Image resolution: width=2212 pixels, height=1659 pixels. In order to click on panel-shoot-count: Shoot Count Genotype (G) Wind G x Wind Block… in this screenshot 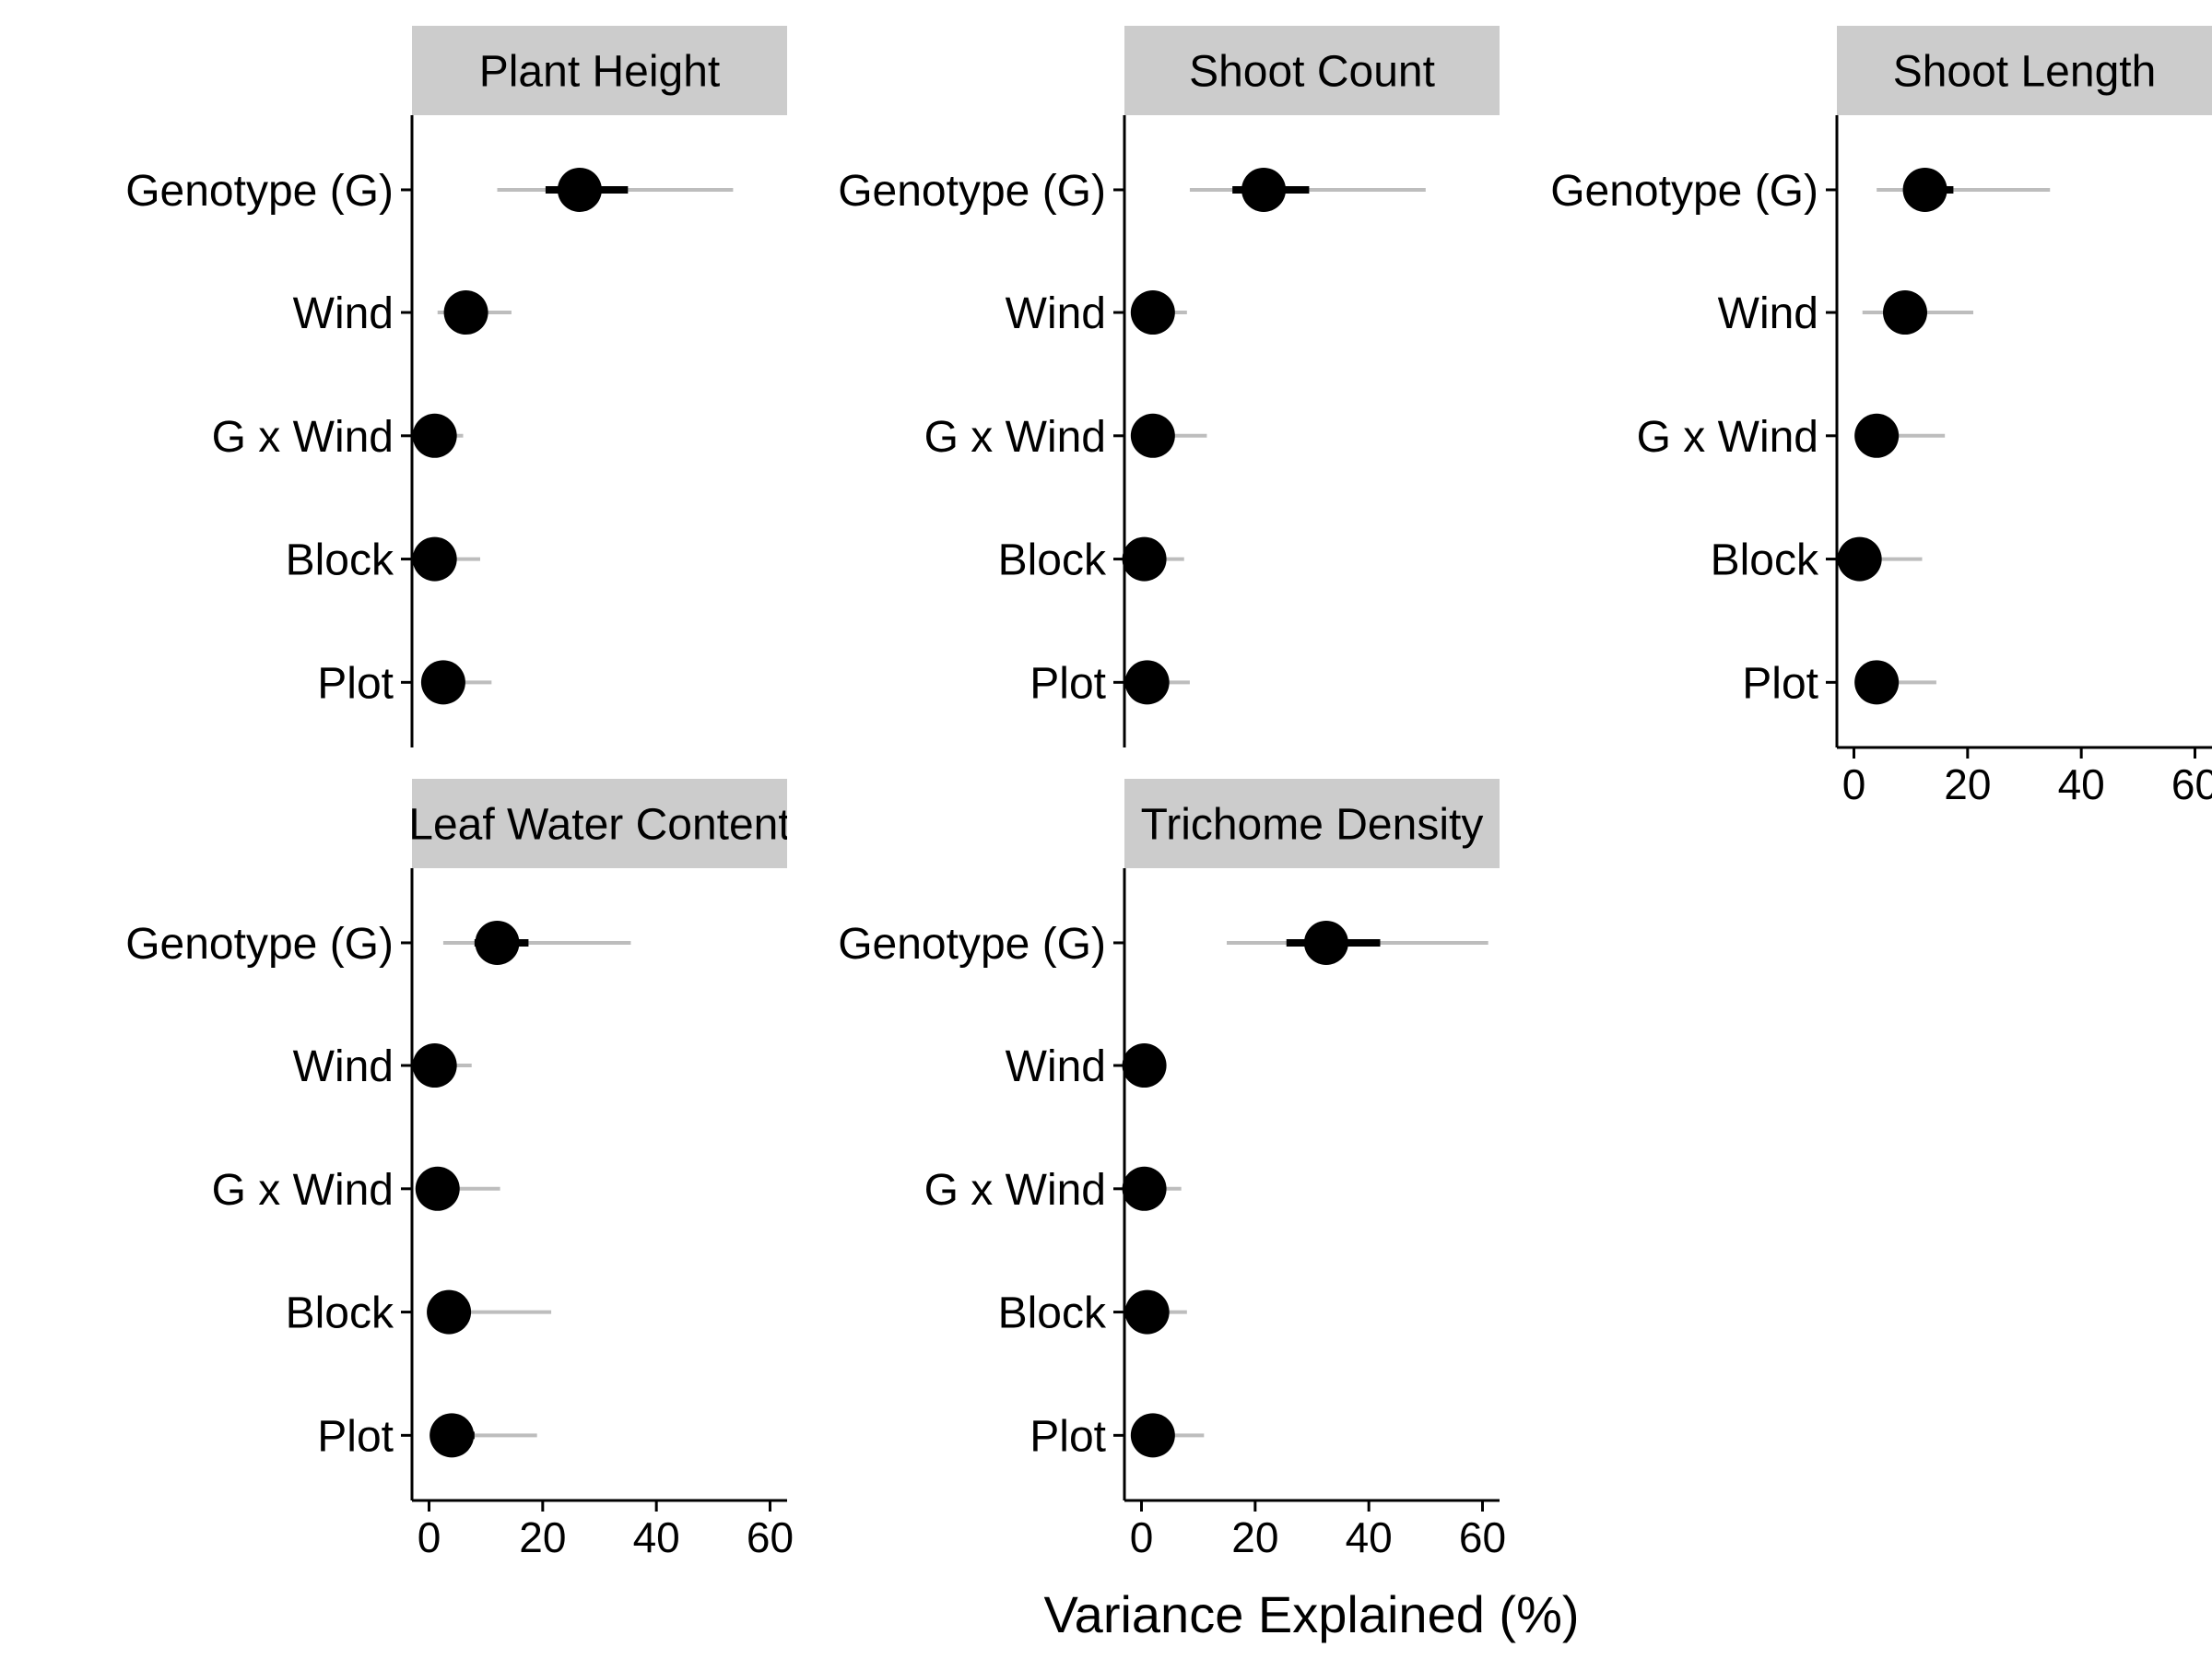, I will do `click(1169, 386)`.